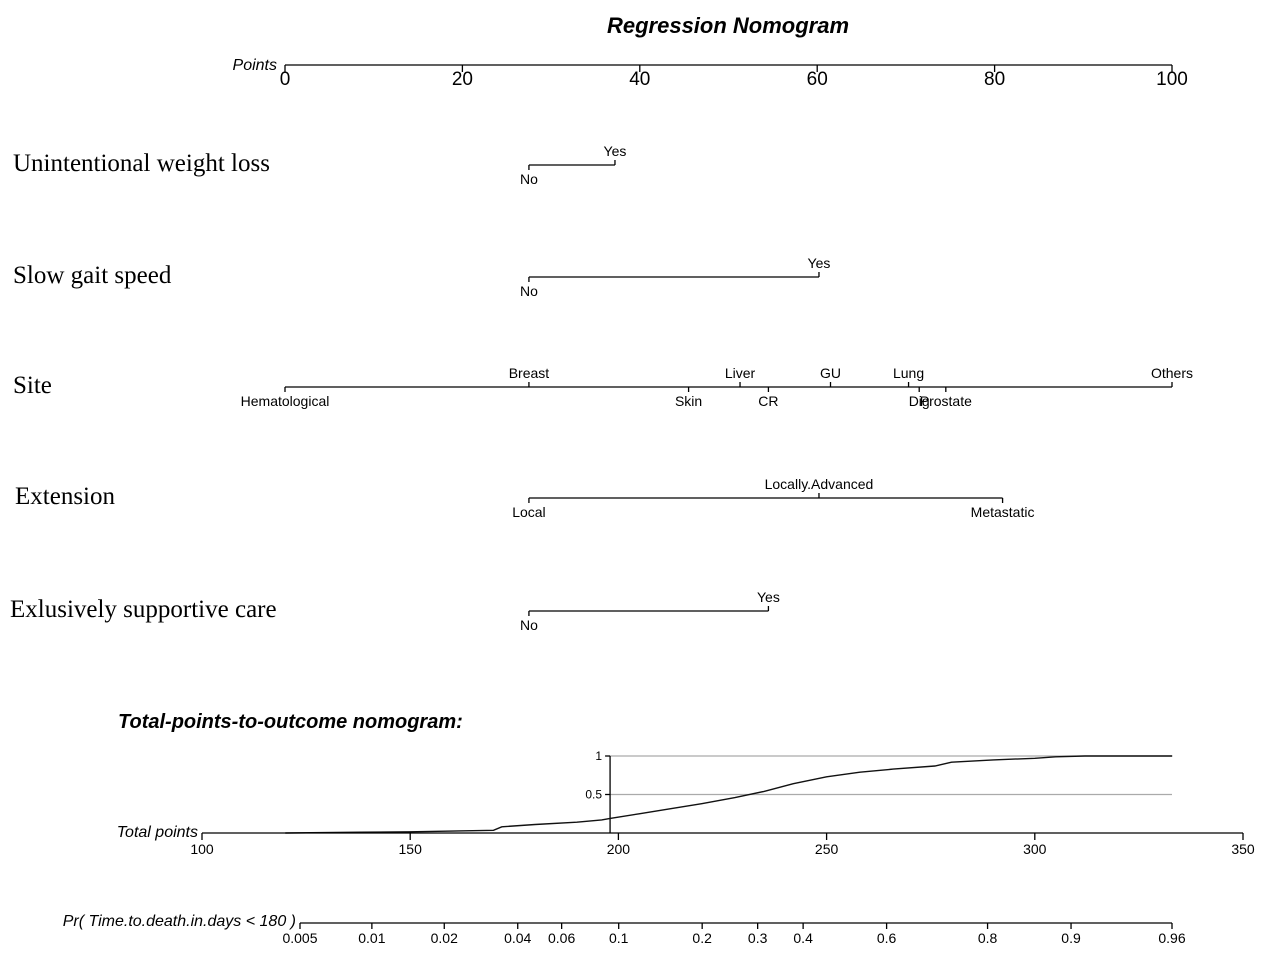  Describe the element at coordinates (1172, 373) in the screenshot. I see `level-label: Others` at that location.